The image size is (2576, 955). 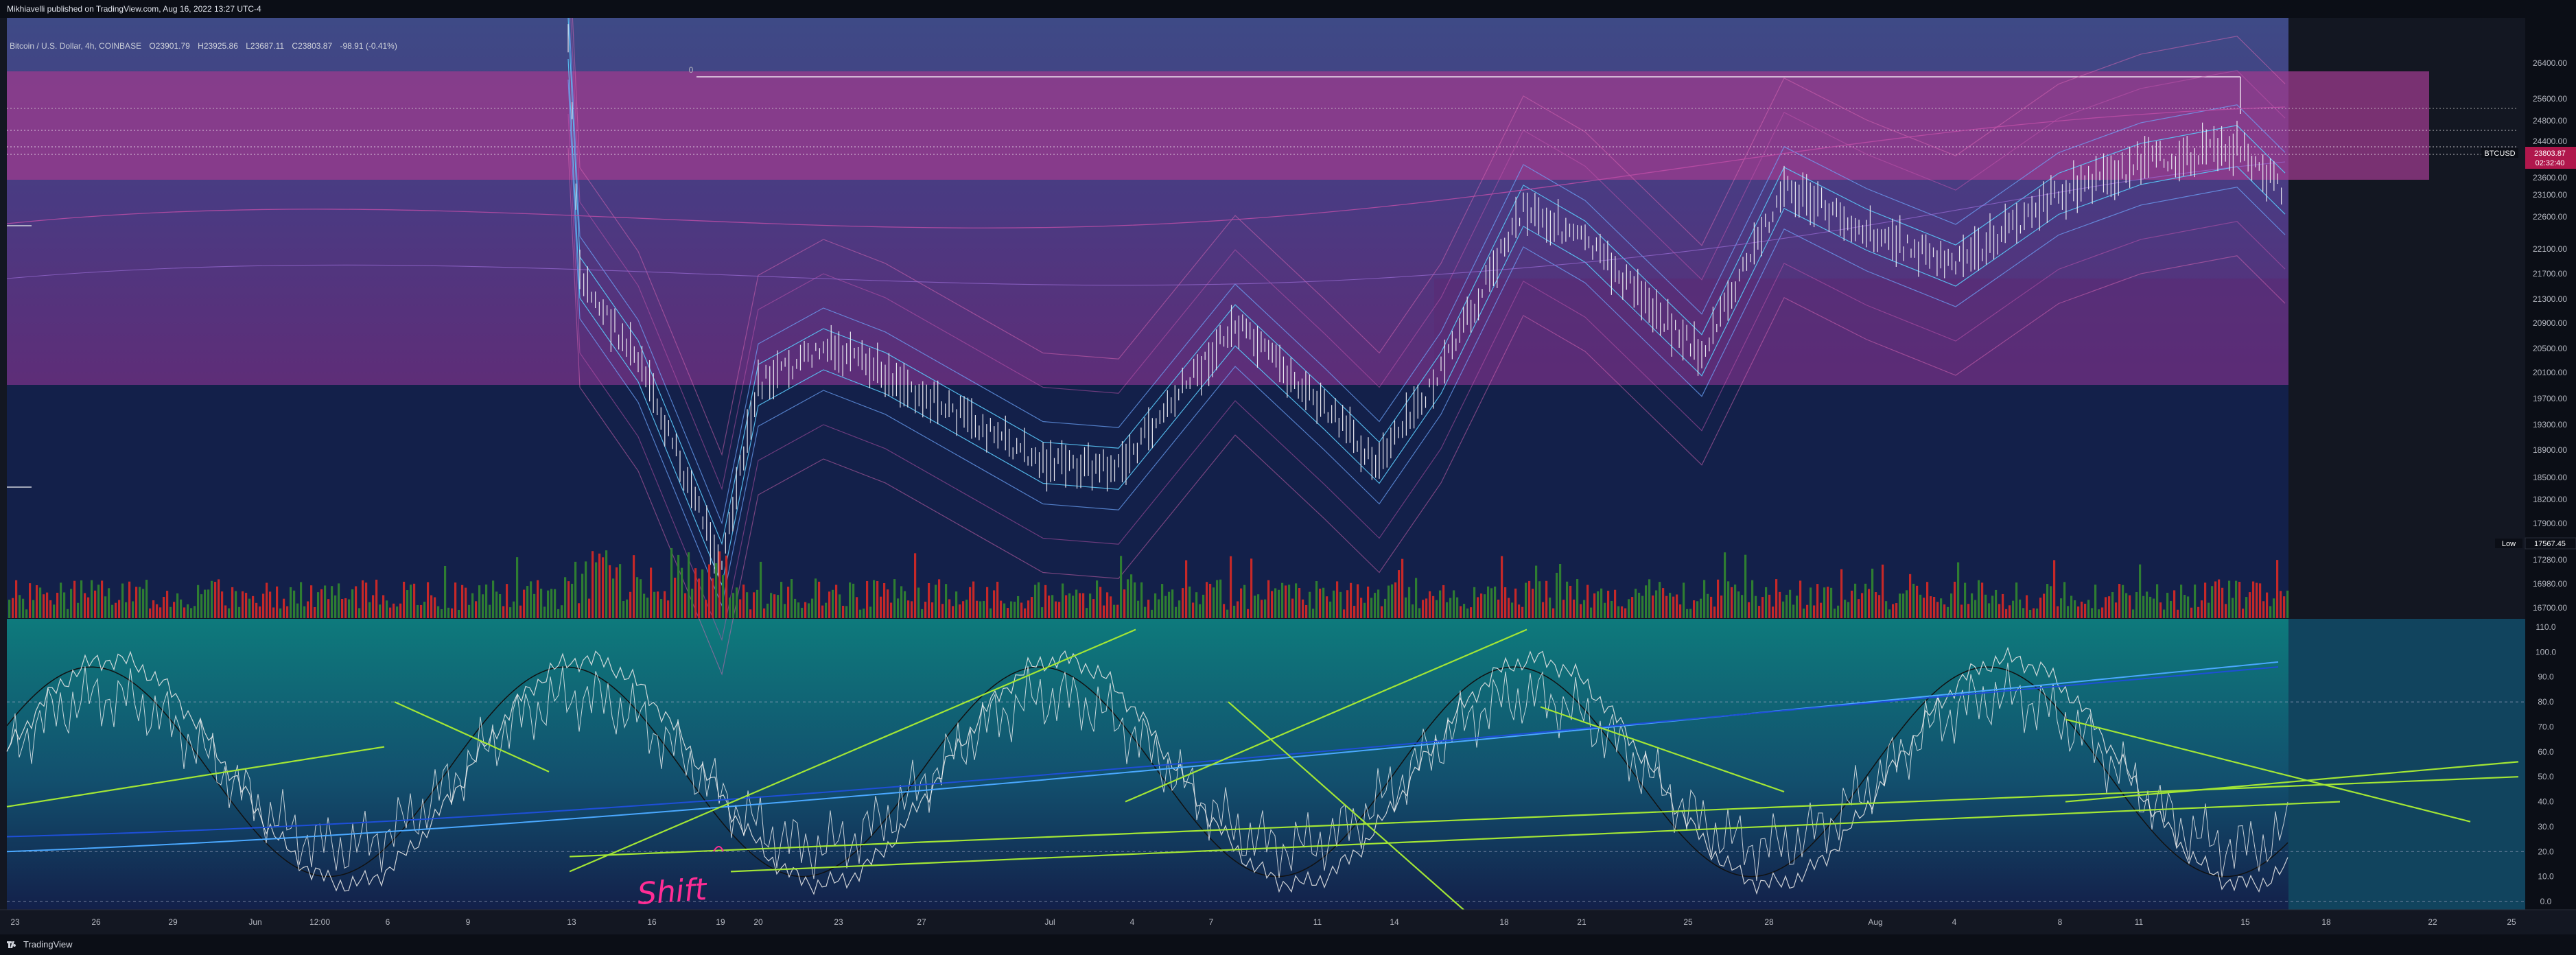 What do you see at coordinates (720, 922) in the screenshot?
I see `time-tick: 19` at bounding box center [720, 922].